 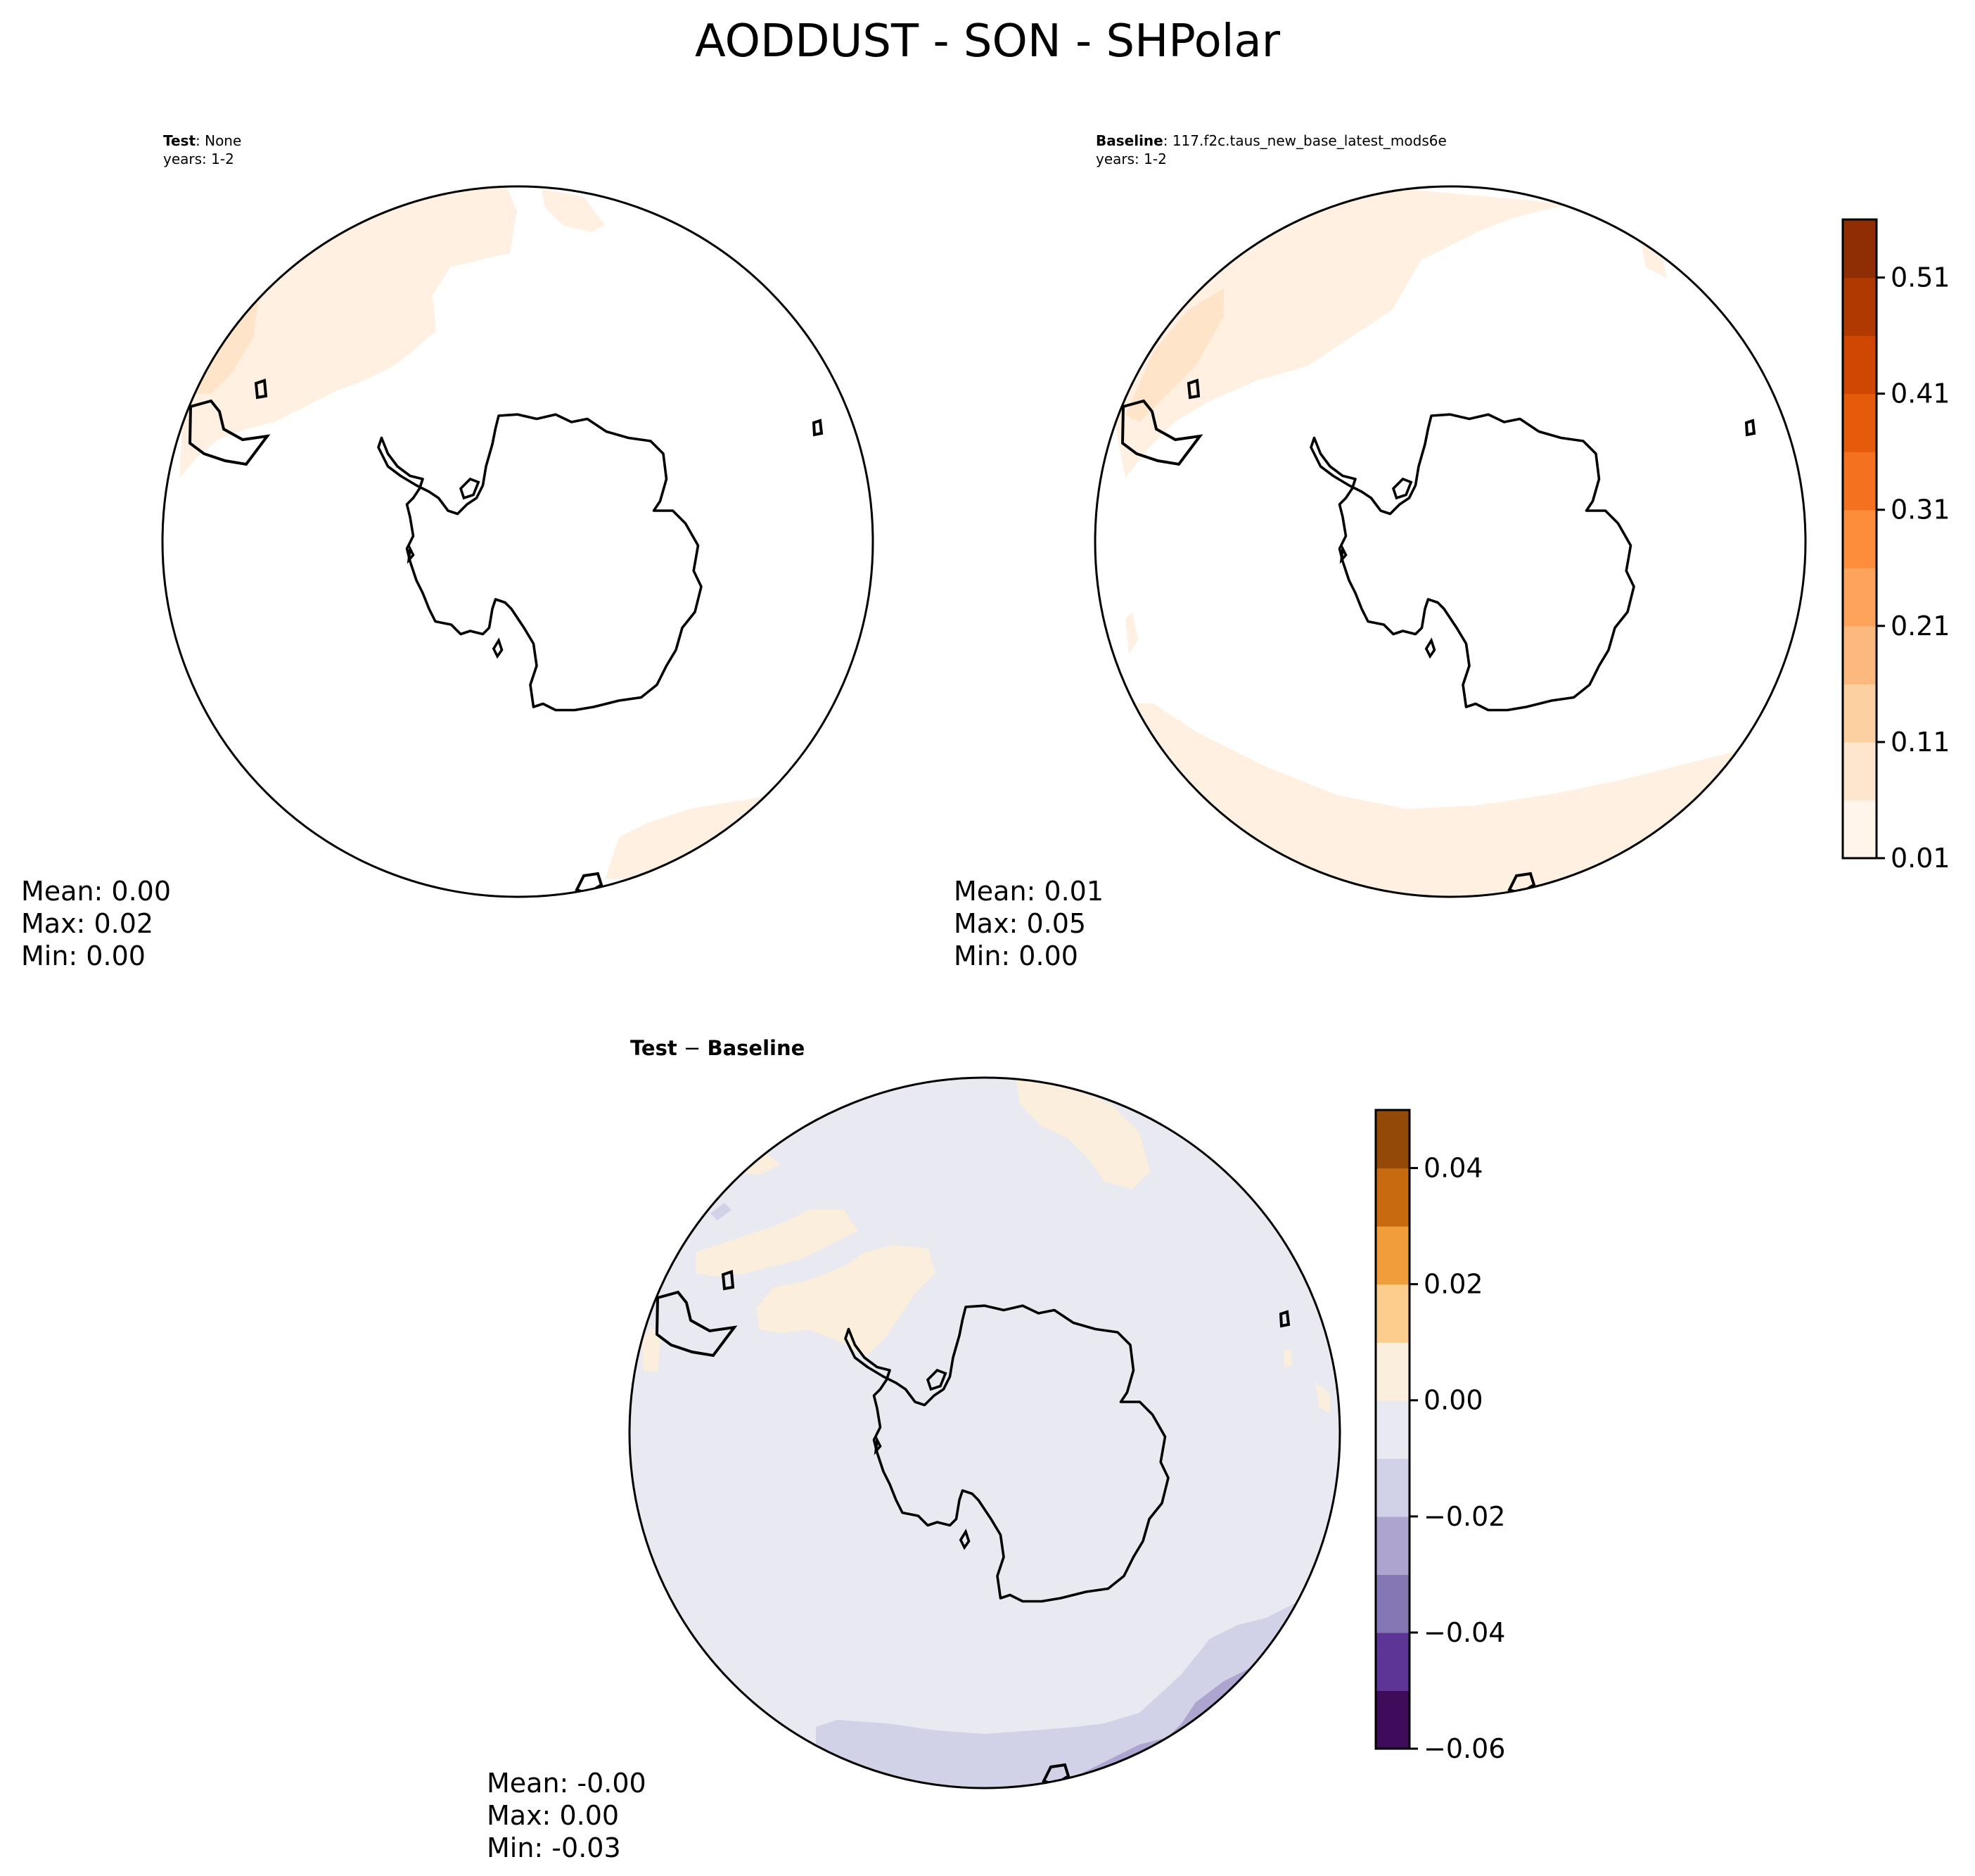 I want to click on colorbar-tick-label: −0.06, so click(x=1464, y=1748).